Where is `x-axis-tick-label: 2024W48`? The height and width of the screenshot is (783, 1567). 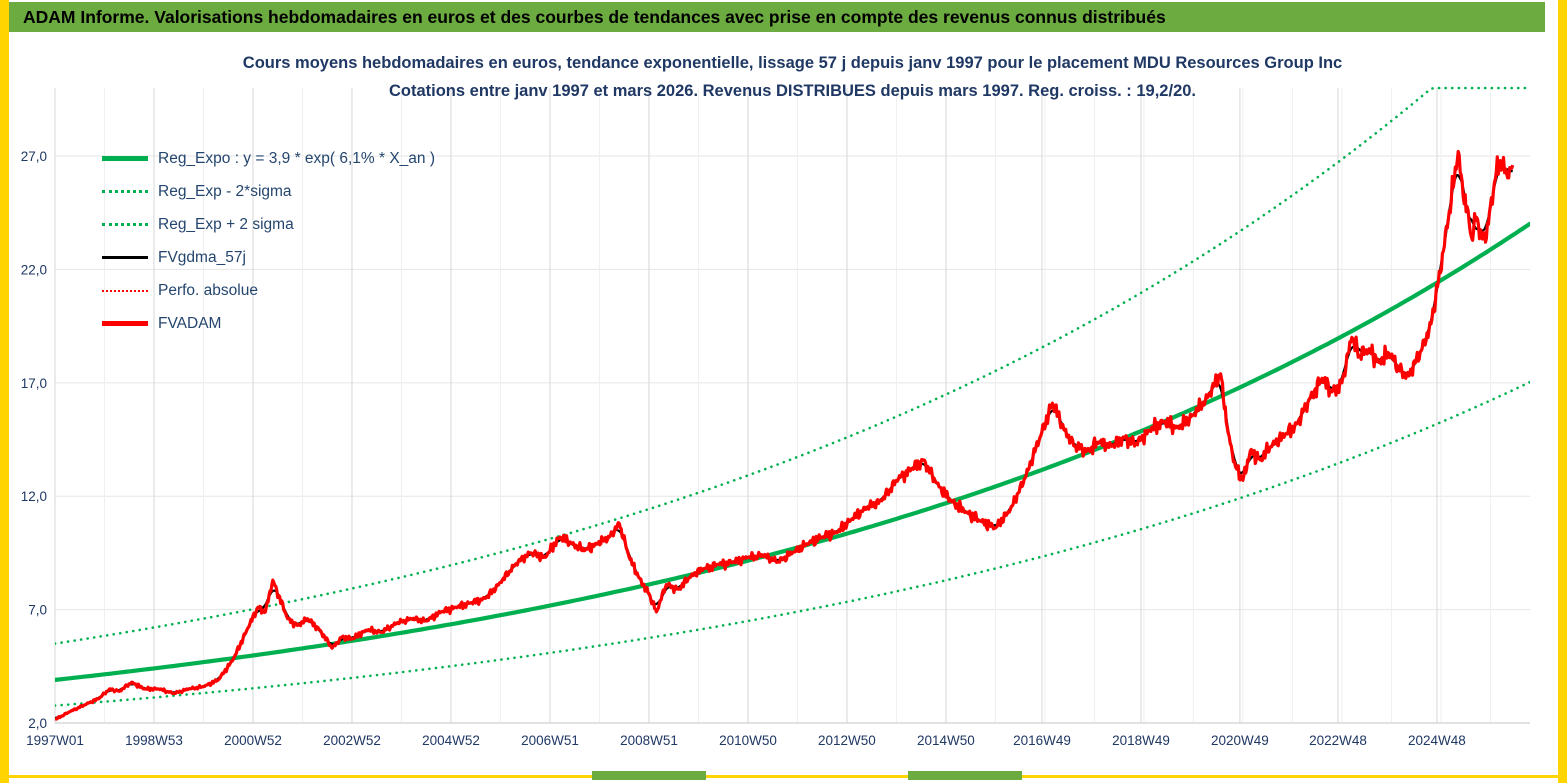
x-axis-tick-label: 2024W48 is located at coordinates (1437, 740).